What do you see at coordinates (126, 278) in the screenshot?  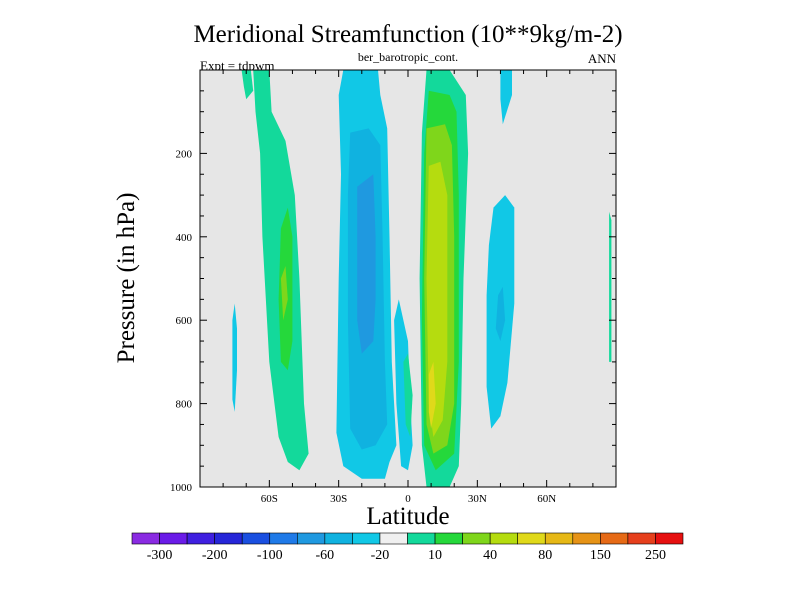 I see `y-axis-label: Pressure (in hPa)` at bounding box center [126, 278].